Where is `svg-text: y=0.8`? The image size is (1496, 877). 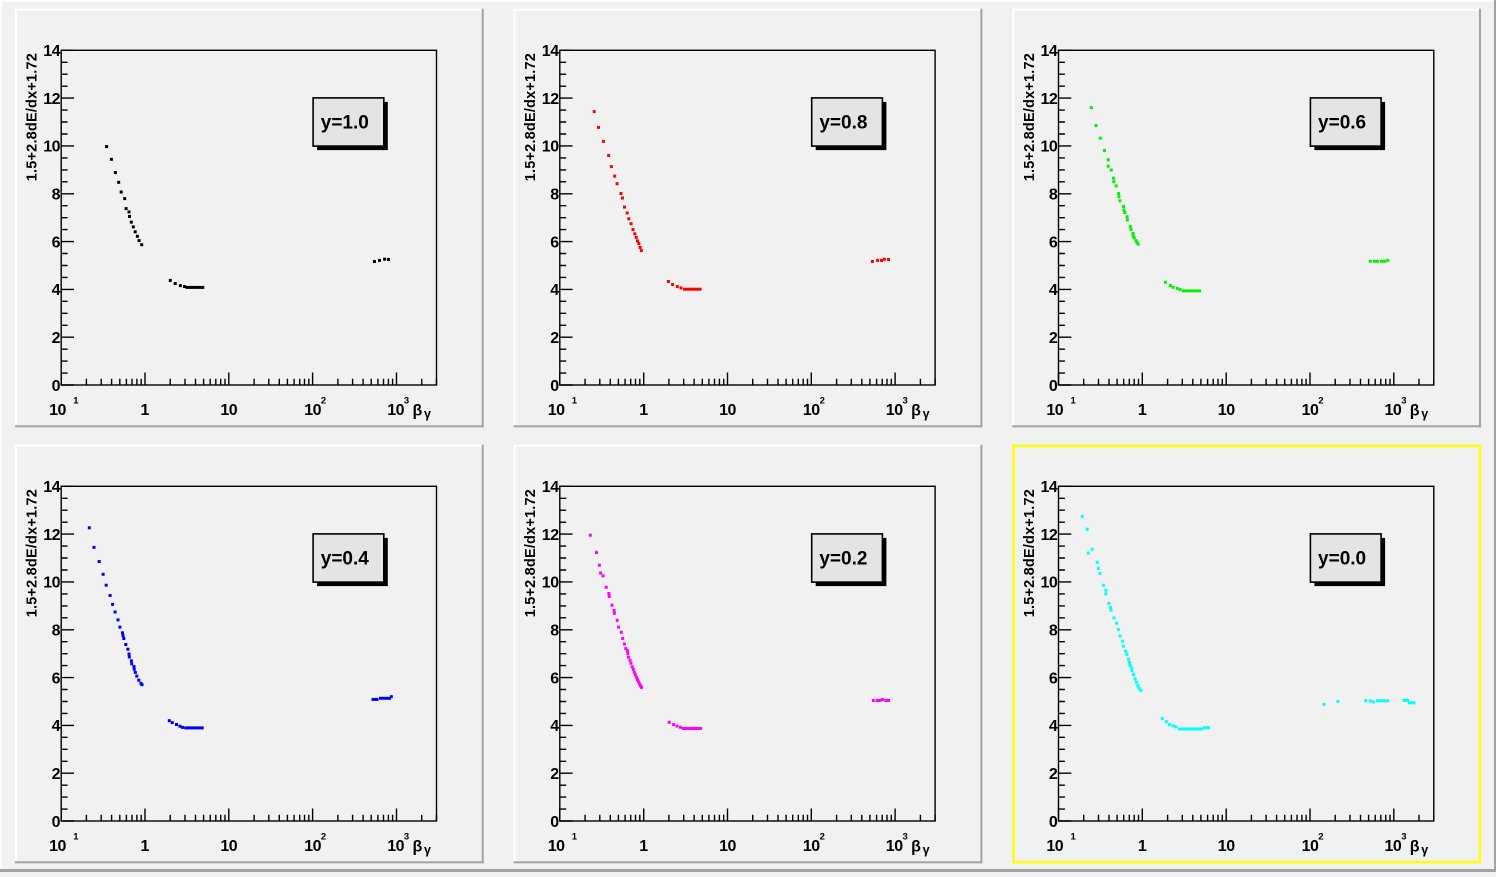 svg-text: y=0.8 is located at coordinates (843, 123).